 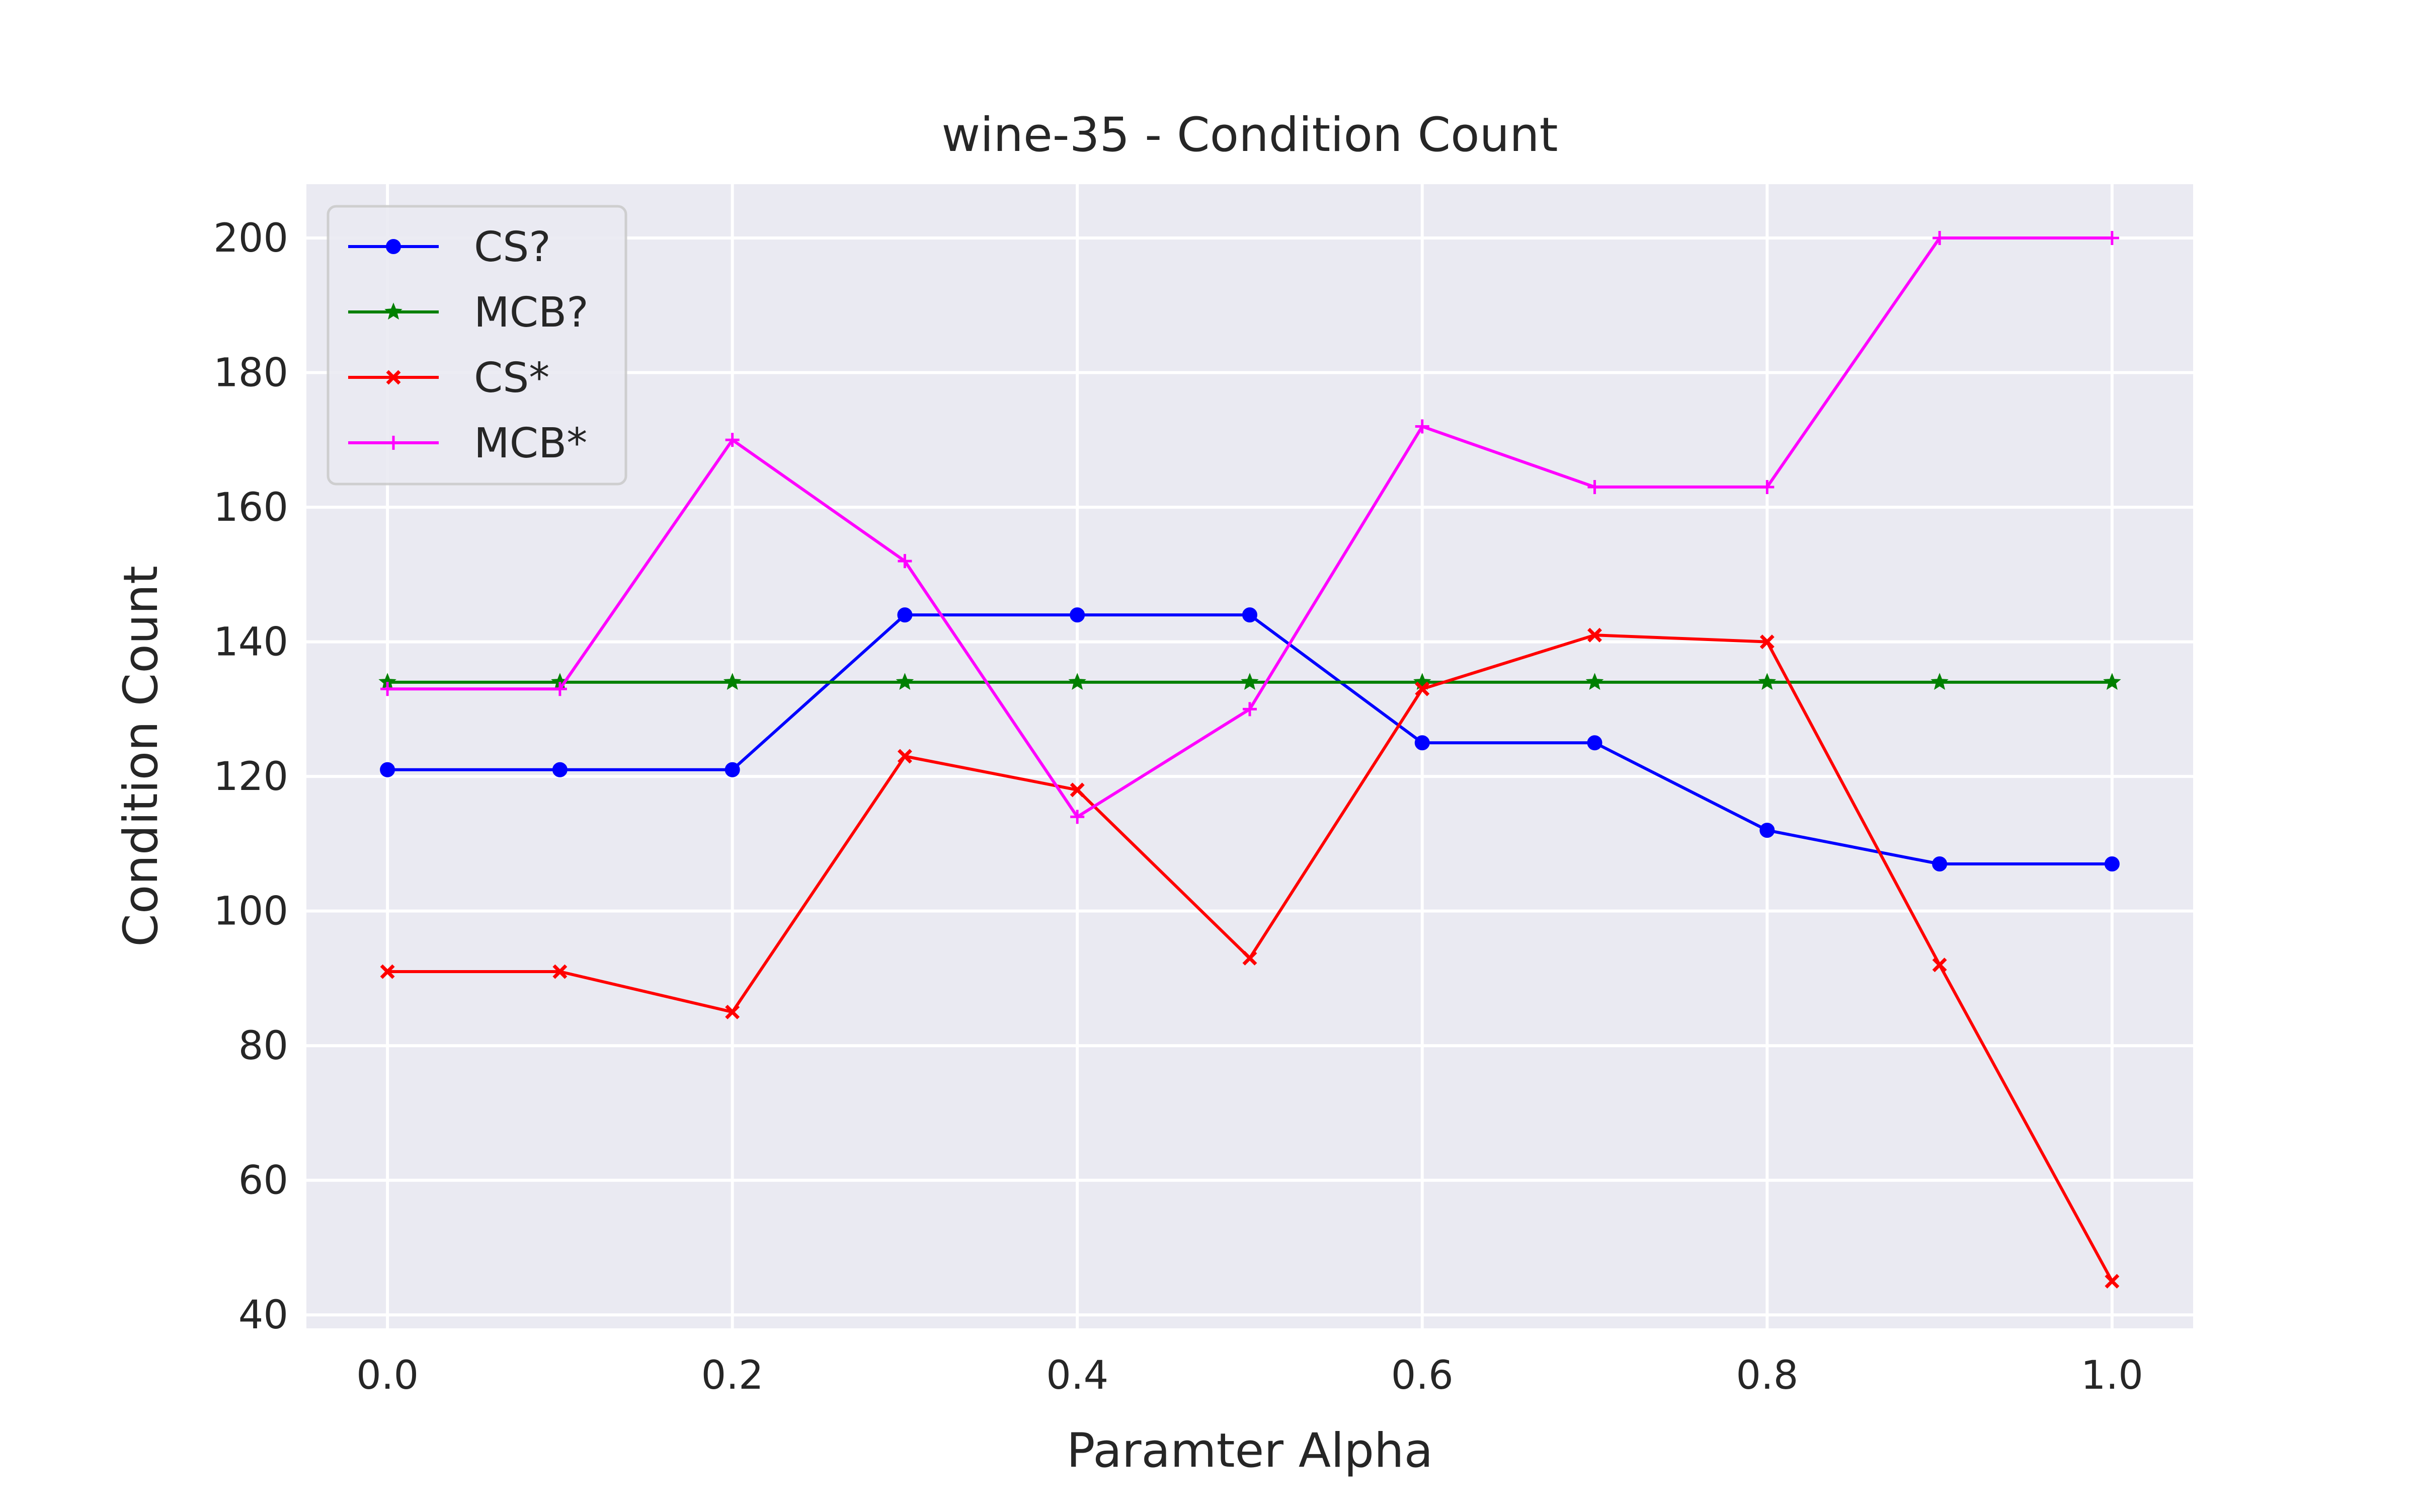 I want to click on x-tick-label: 0.4, so click(x=1077, y=1376).